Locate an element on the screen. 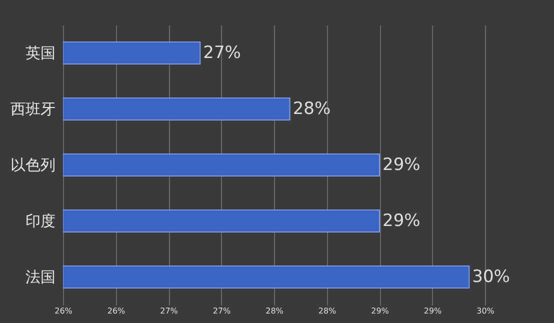  y-tick-label: 法国 is located at coordinates (41, 277).